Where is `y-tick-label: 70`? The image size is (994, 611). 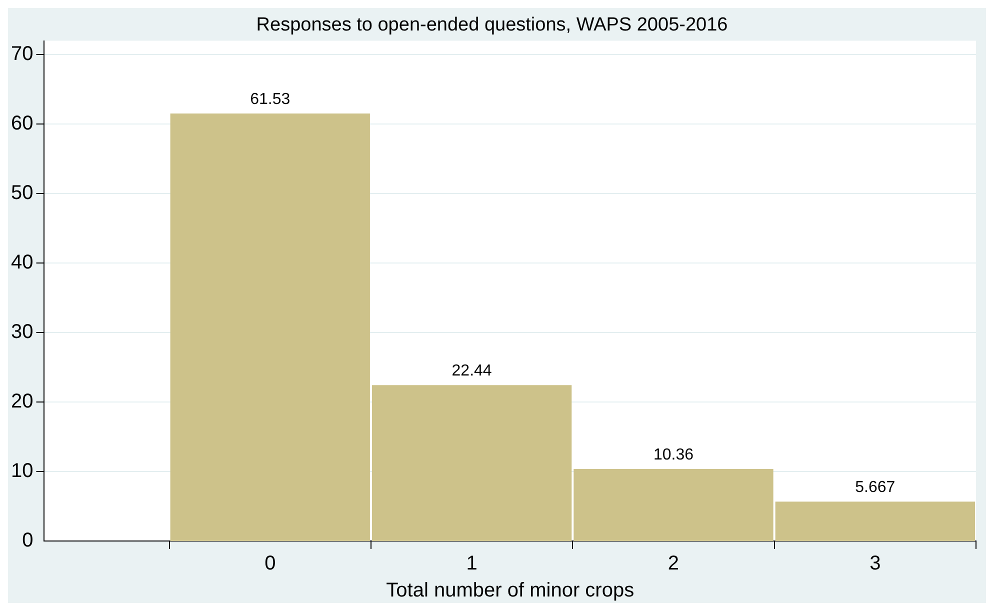
y-tick-label: 70 is located at coordinates (22, 54).